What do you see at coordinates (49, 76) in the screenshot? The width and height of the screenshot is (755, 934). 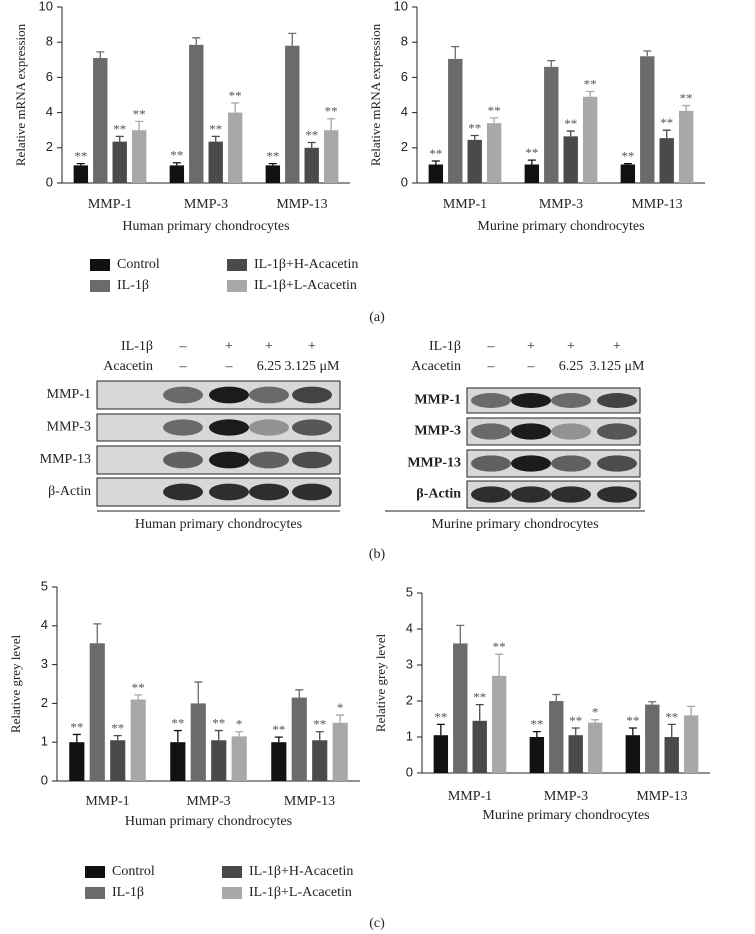 I see `y-tick-label: 6` at bounding box center [49, 76].